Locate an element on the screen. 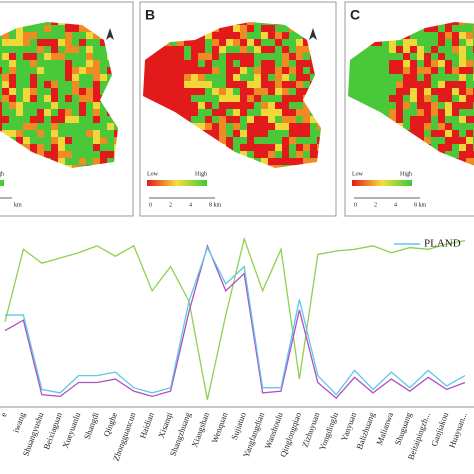 The width and height of the screenshot is (474, 474). panel-label: C is located at coordinates (355, 15).